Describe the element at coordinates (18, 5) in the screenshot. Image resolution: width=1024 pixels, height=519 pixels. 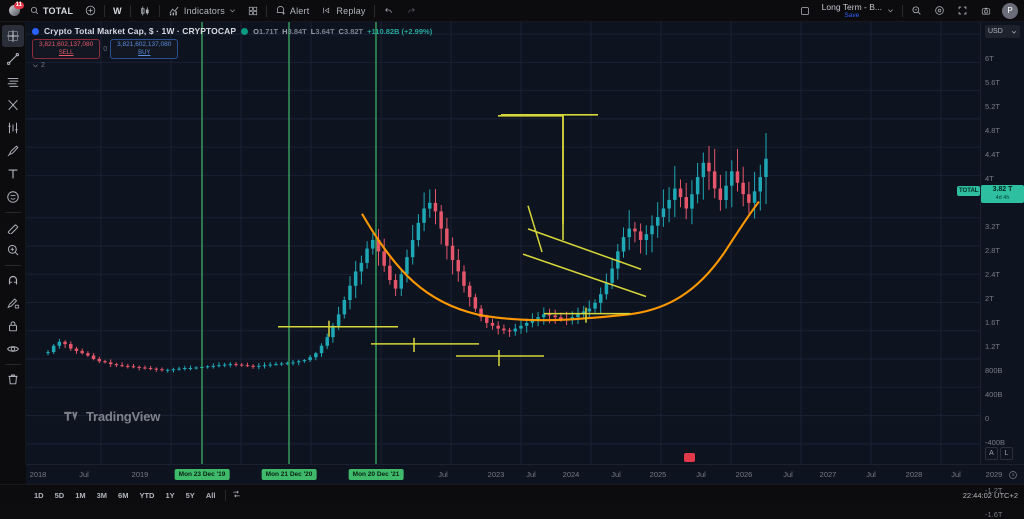
I see `notification-badge: 11` at that location.